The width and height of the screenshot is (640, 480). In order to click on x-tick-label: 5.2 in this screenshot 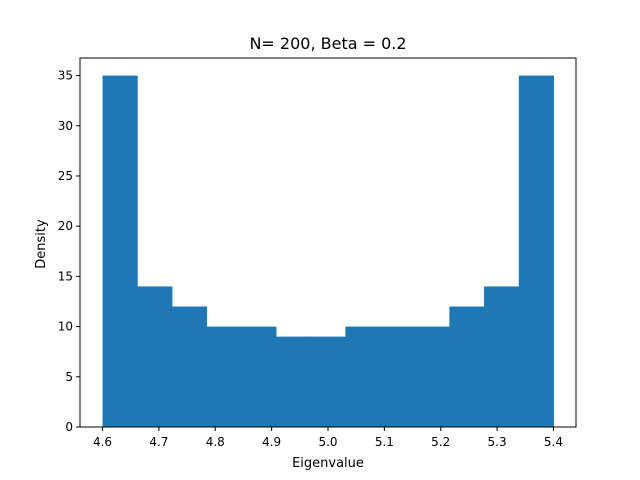, I will do `click(440, 442)`.